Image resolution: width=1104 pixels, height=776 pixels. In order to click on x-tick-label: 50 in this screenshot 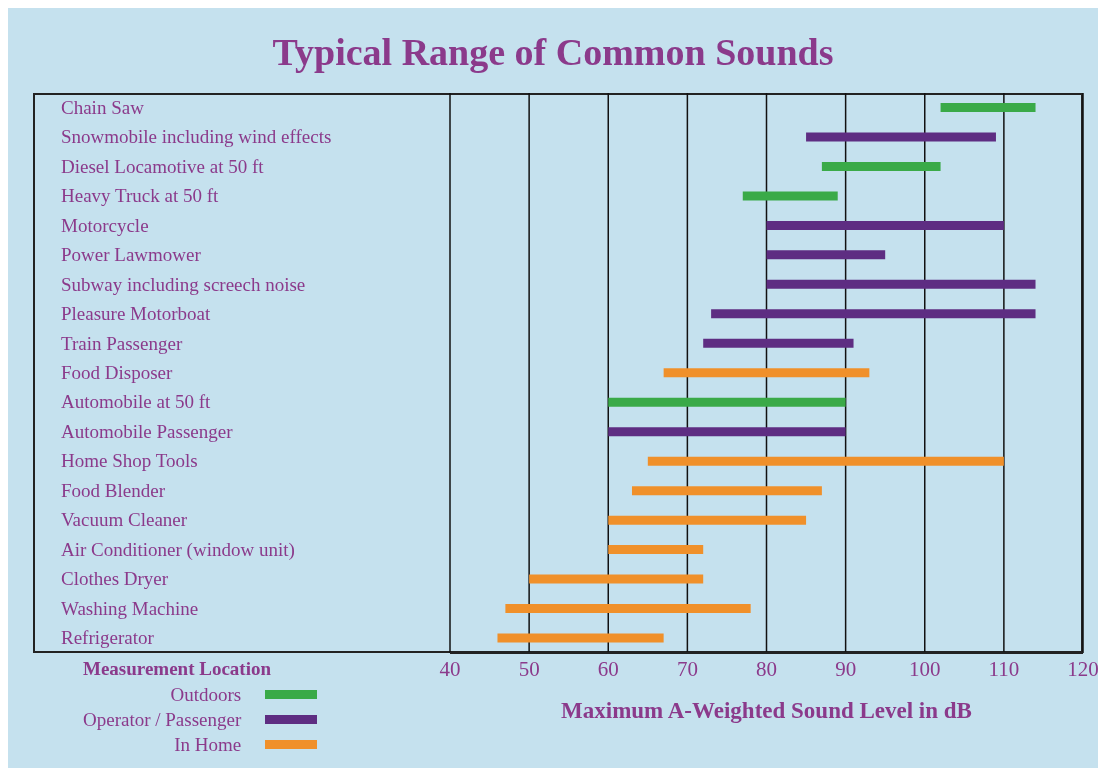, I will do `click(529, 668)`.